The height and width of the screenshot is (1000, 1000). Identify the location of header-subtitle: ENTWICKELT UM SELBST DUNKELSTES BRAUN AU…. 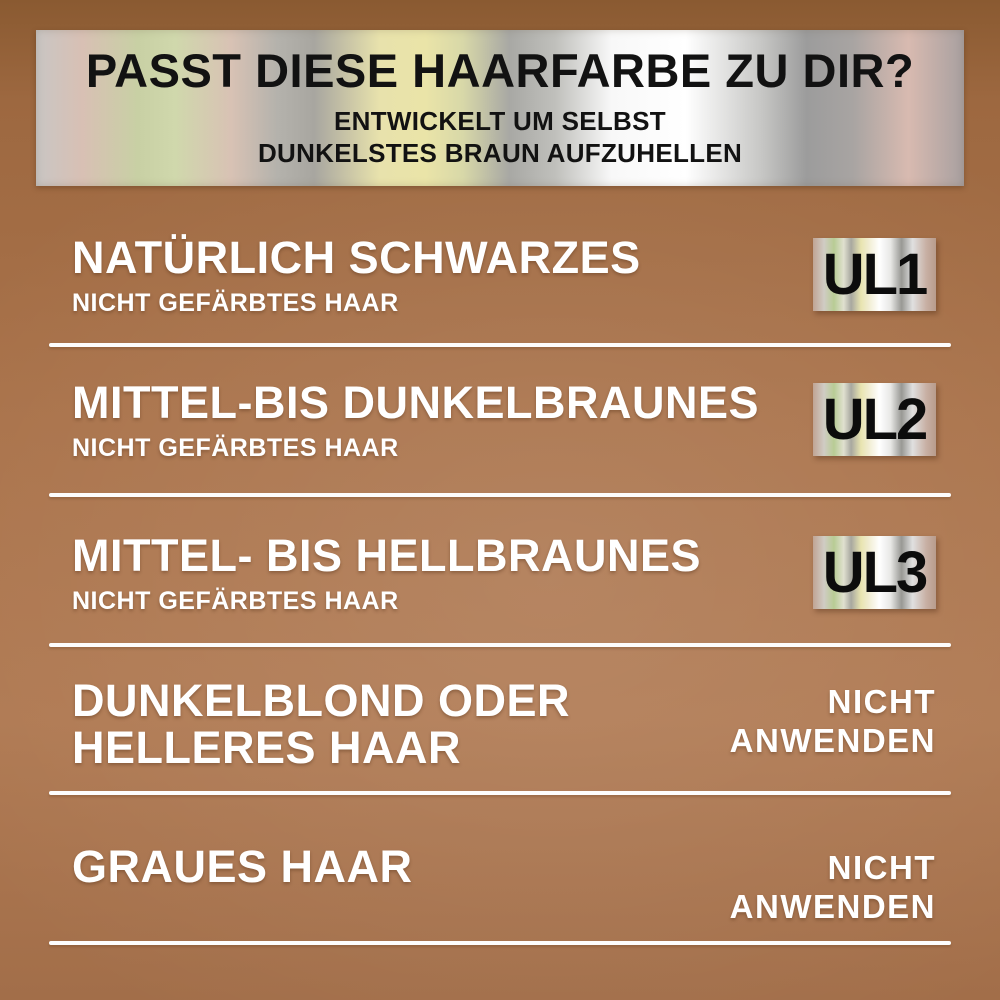
(500, 137).